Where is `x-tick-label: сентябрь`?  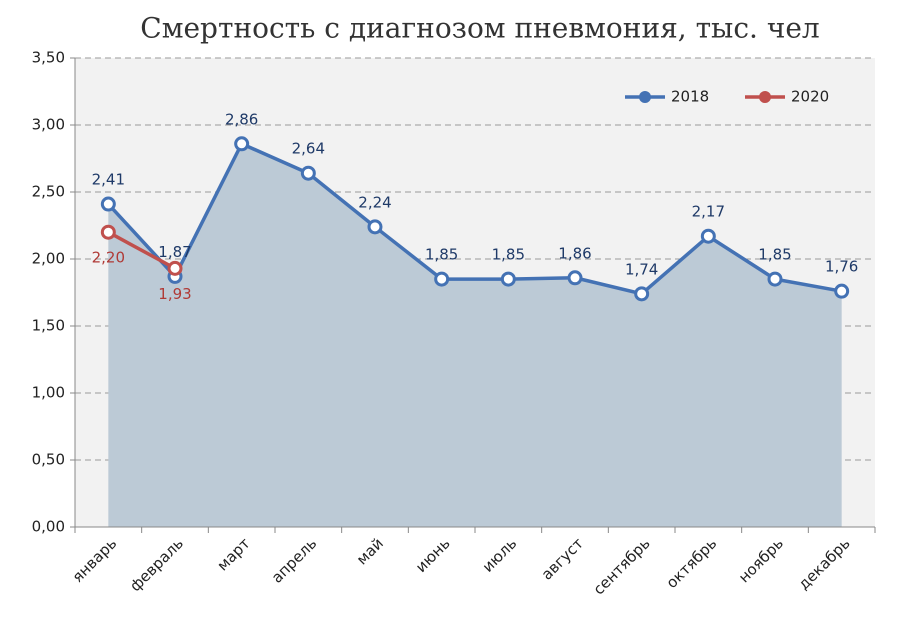
x-tick-label: сентябрь is located at coordinates (622, 566).